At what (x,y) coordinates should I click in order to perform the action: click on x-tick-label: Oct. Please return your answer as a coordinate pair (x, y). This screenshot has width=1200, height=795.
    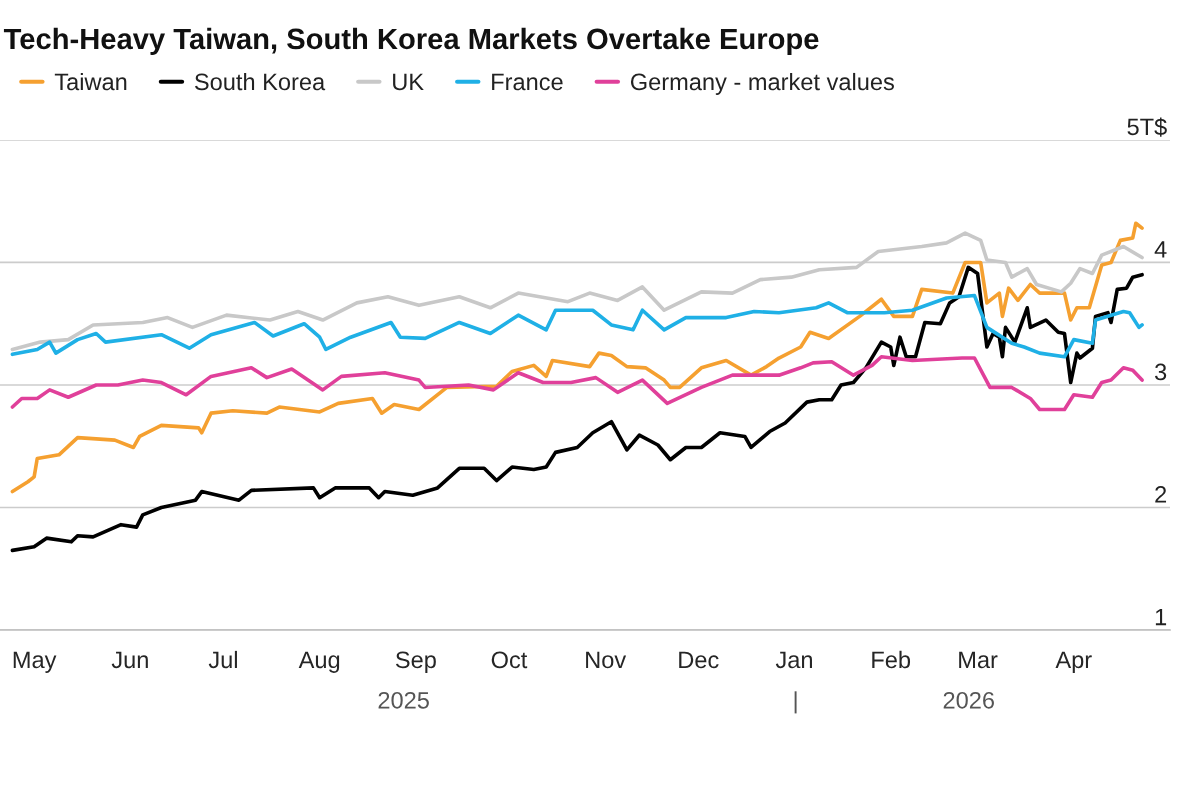
    Looking at the image, I should click on (509, 660).